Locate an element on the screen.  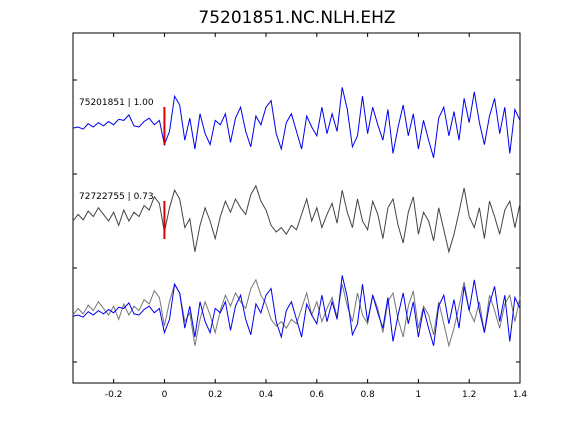
overlay-trace-primary is located at coordinates (296, 310).